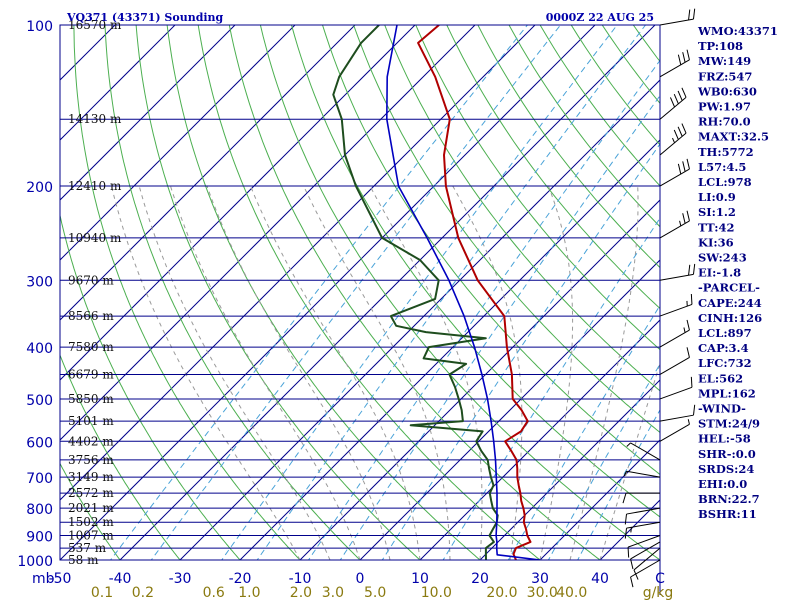 The image size is (800, 600). I want to click on index-text: SI:1.2, so click(717, 212).